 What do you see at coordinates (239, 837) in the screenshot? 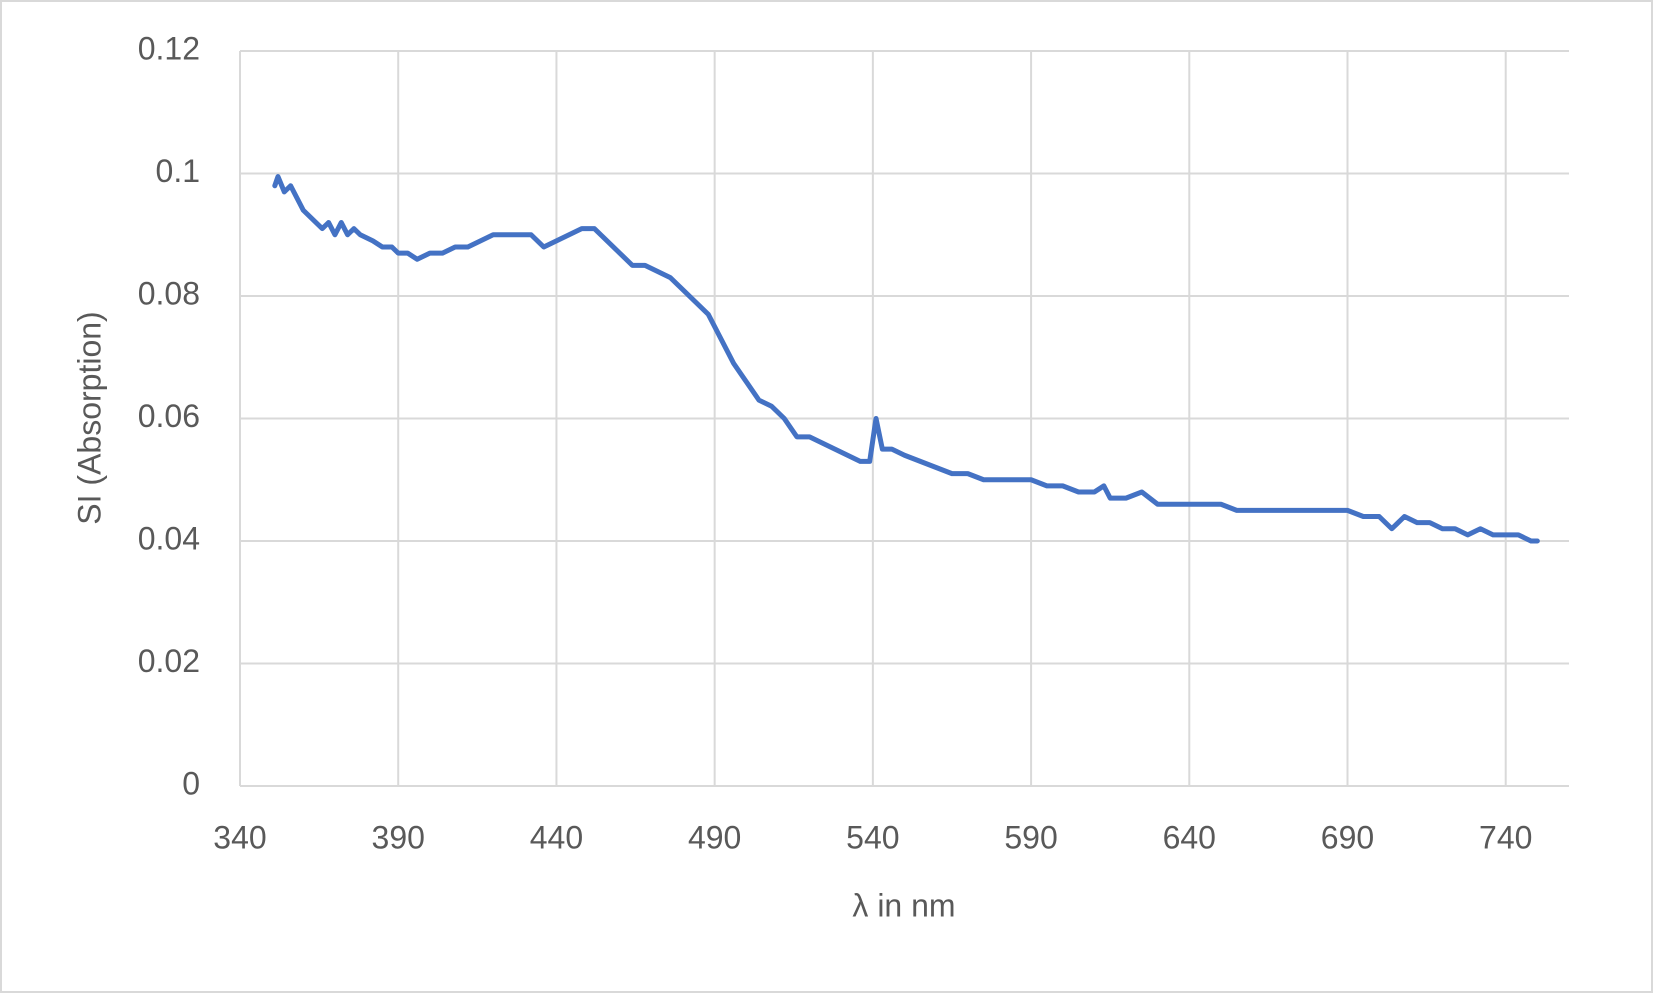
I see `x-tick-label: 340` at bounding box center [239, 837].